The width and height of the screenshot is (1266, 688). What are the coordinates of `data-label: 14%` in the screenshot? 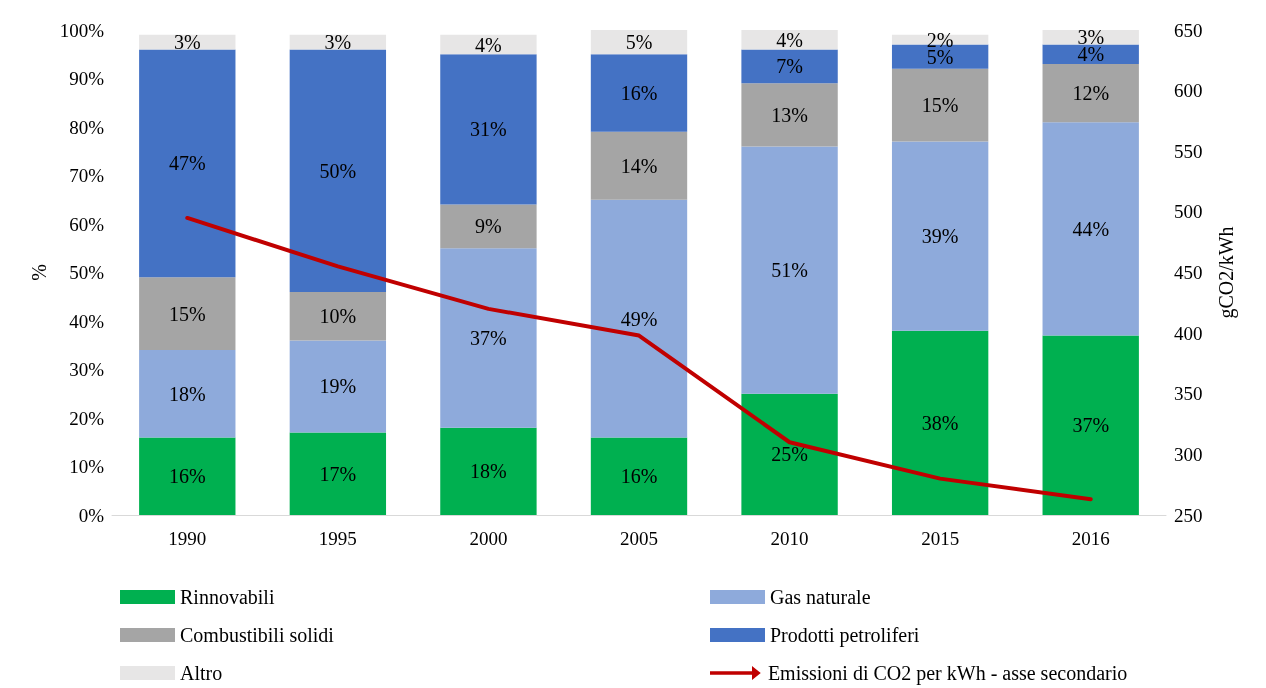 It's located at (639, 165).